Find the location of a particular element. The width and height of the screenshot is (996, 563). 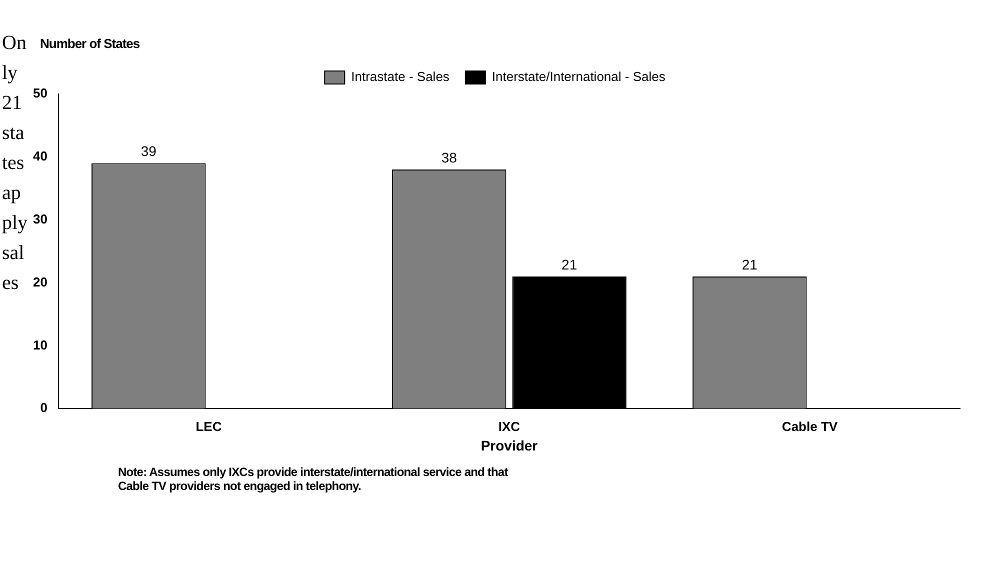

x-tick-label: Cable TV is located at coordinates (810, 426).